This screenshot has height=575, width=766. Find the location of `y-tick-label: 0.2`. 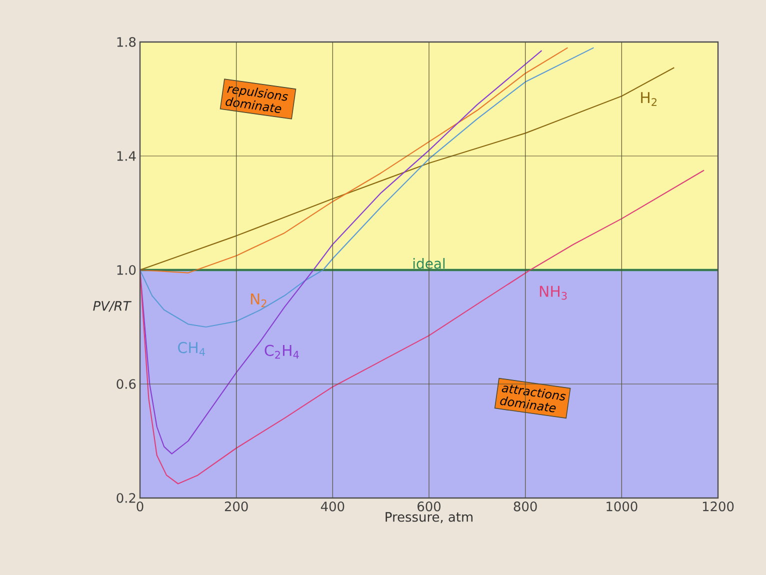

y-tick-label: 0.2 is located at coordinates (126, 498).